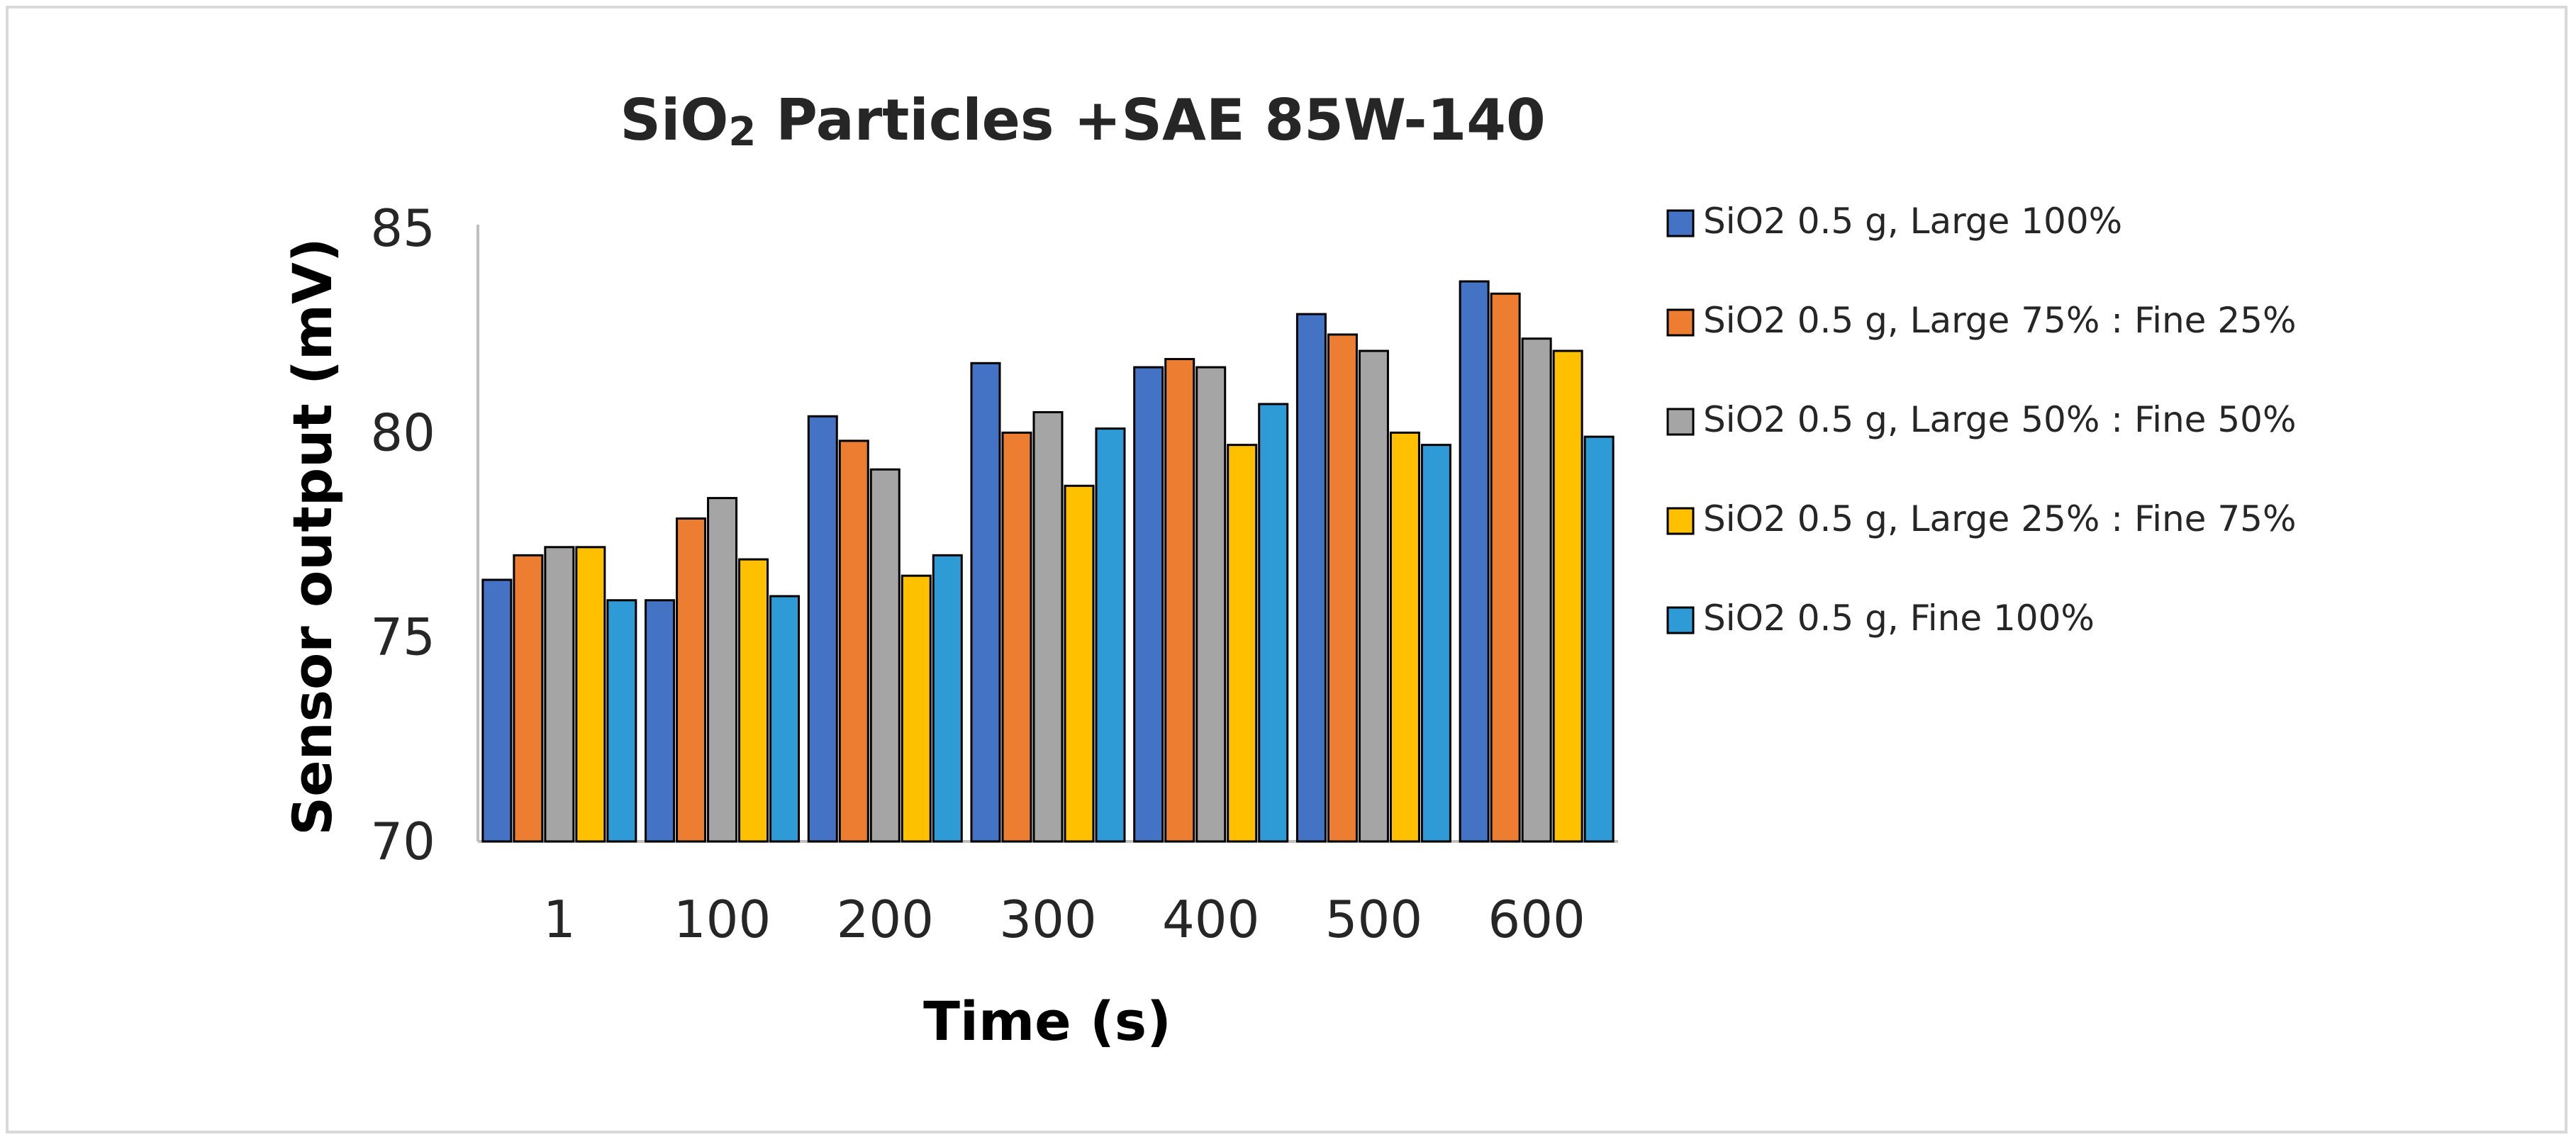  Describe the element at coordinates (559, 920) in the screenshot. I see `x-tick-label: 1` at that location.